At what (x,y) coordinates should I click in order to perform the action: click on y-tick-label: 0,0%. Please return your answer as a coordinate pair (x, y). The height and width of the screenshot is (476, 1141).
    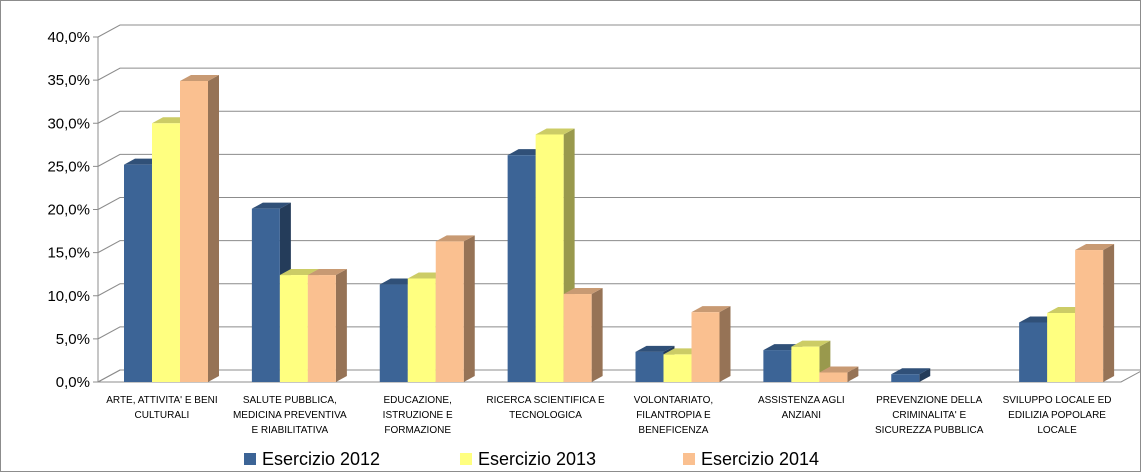
    Looking at the image, I should click on (73, 382).